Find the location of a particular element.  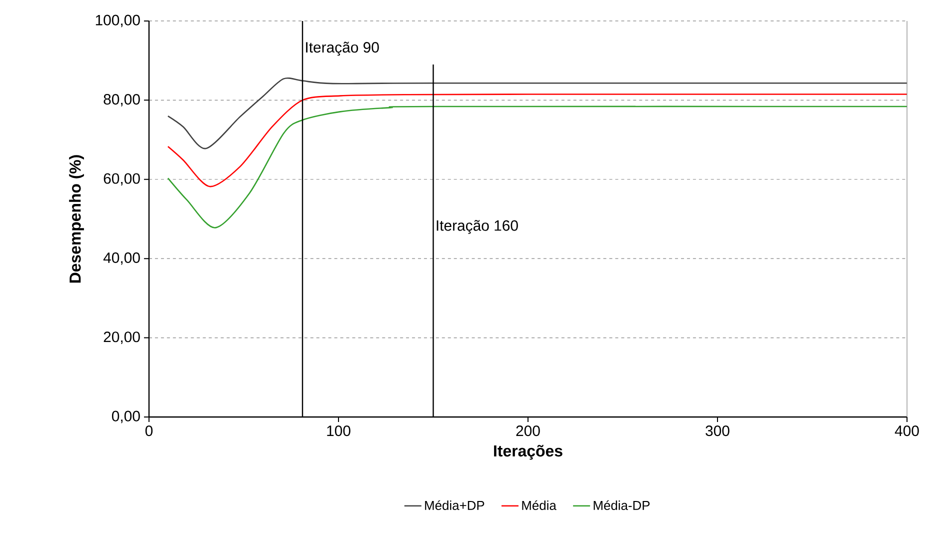

x-tick-label: 200 is located at coordinates (528, 431).